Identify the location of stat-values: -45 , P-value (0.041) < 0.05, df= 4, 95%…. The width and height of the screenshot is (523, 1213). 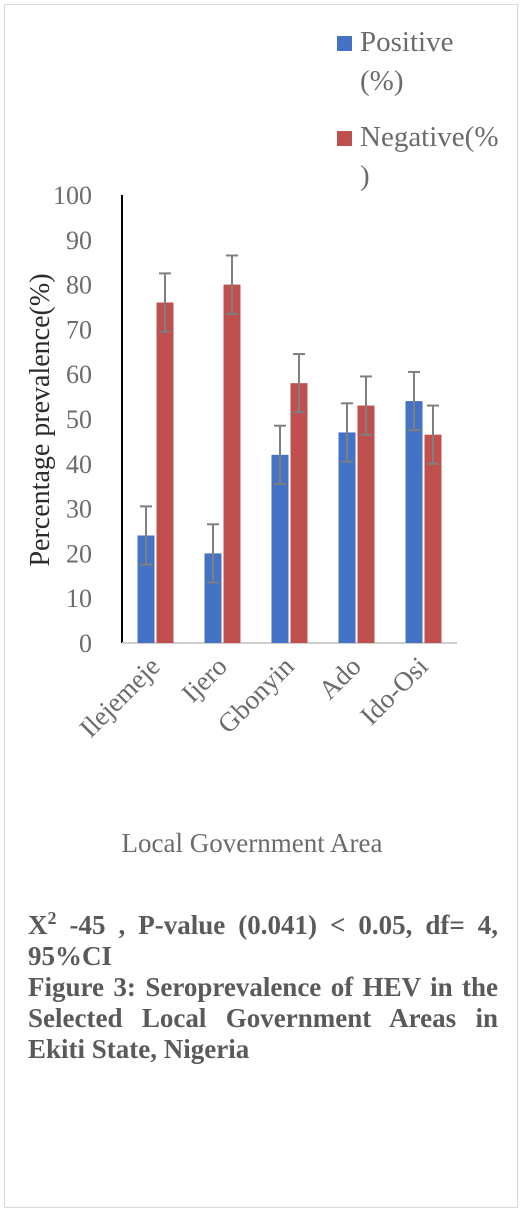
(263, 940).